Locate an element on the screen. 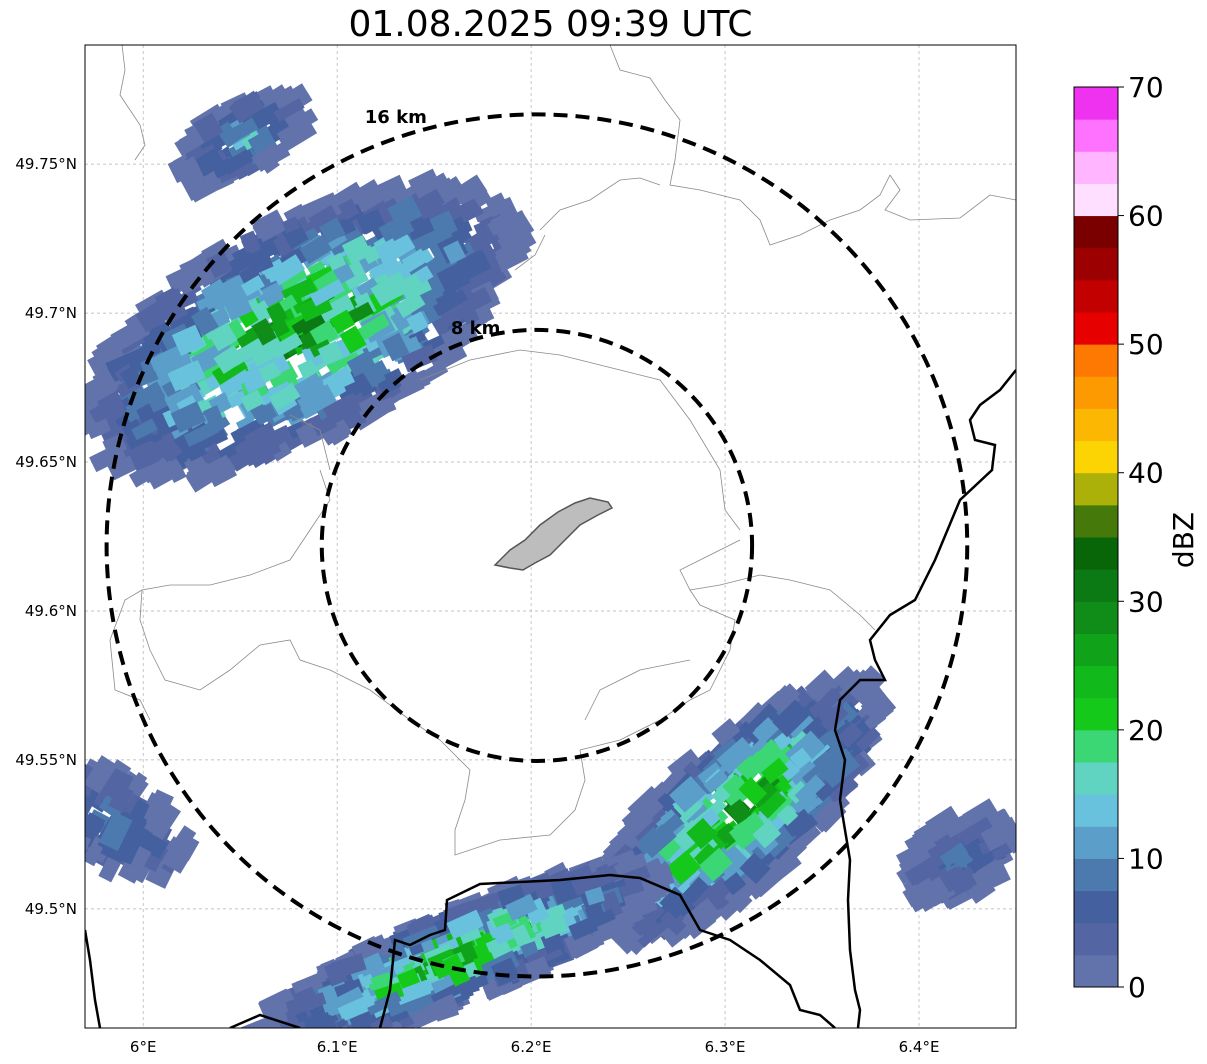  echo-cell-se is located at coordinates (740, 810).